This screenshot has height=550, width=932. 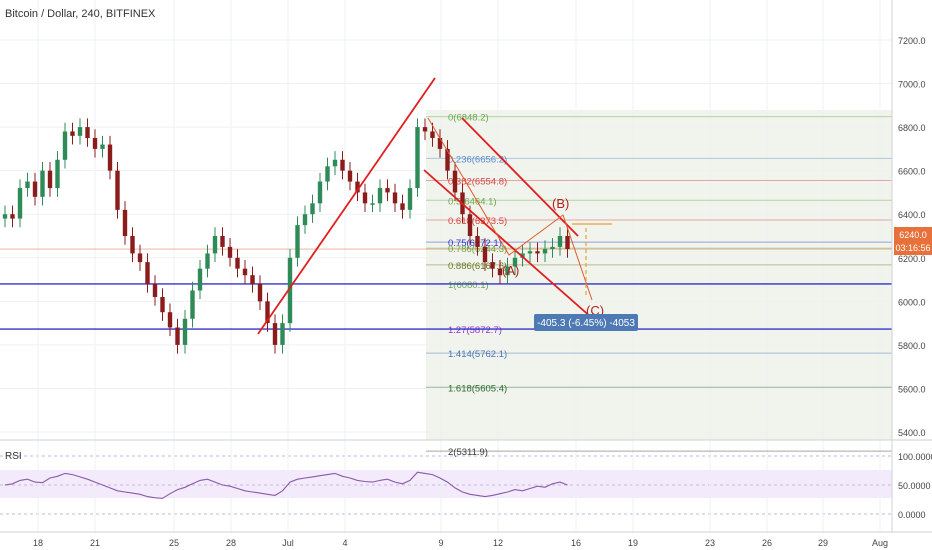 I want to click on channel-line-lower, so click(x=508, y=244).